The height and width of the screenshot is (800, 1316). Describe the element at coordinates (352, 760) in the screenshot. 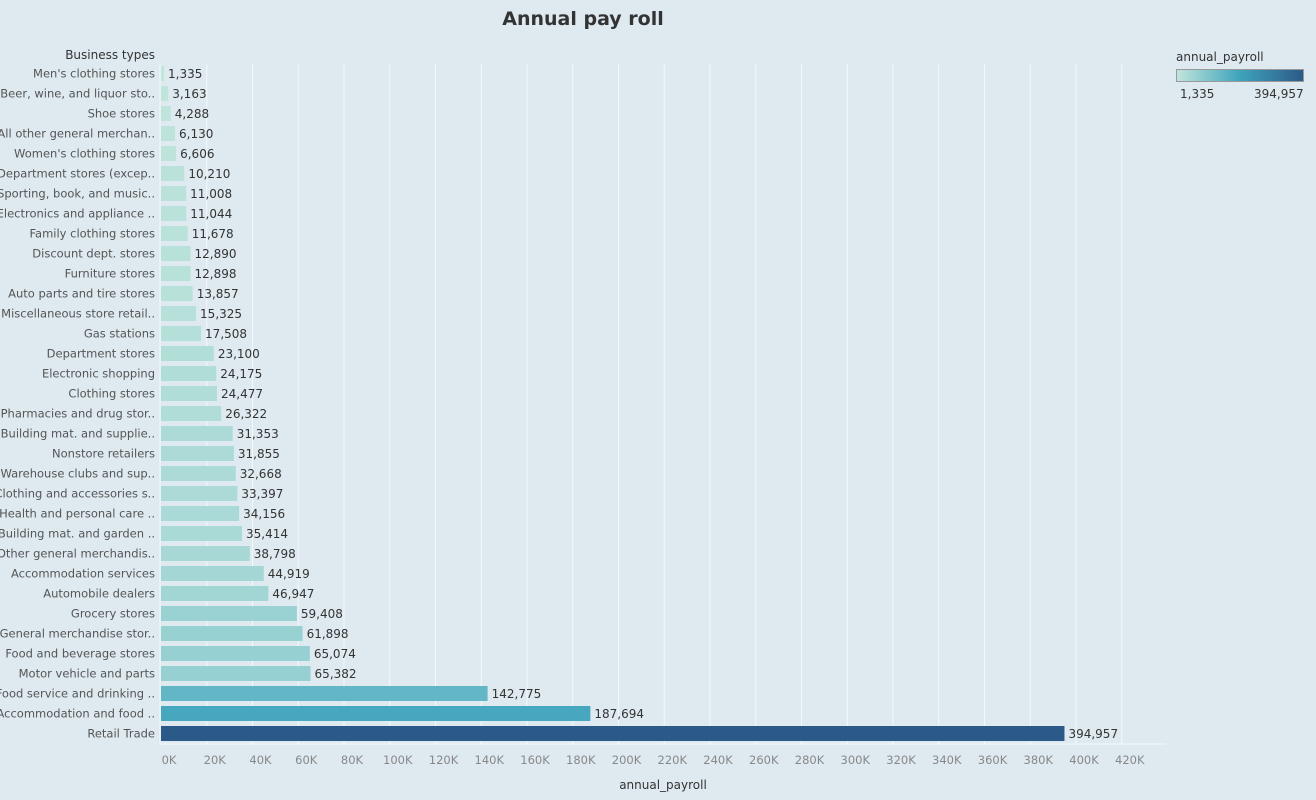

I see `x-tick-label: 80K` at that location.